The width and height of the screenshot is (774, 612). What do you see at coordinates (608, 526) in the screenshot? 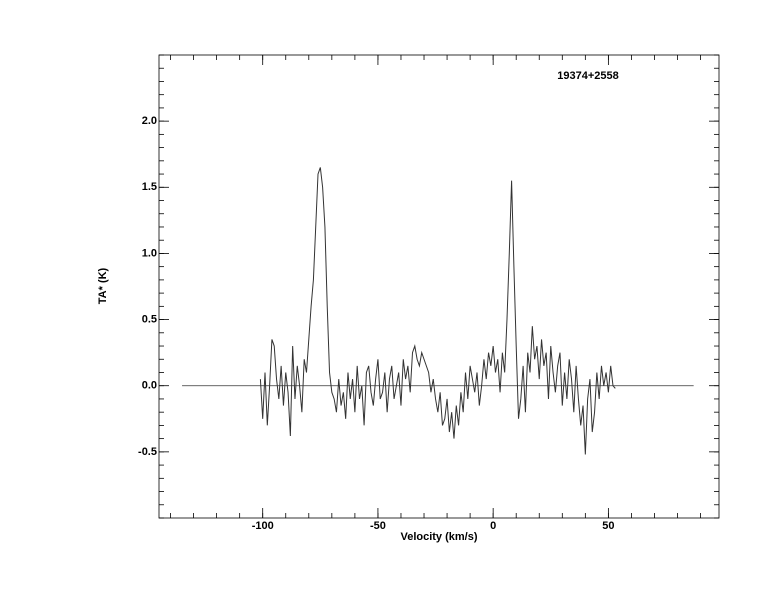
I see `x-tick-label: 50` at bounding box center [608, 526].